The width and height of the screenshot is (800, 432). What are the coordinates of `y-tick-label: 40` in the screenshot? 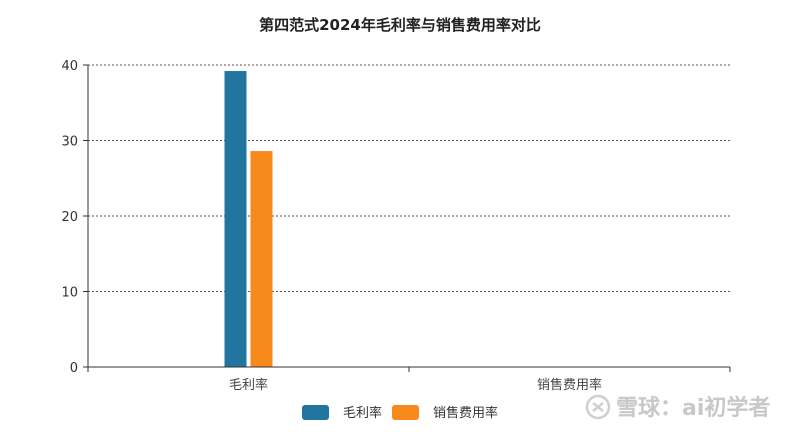 It's located at (69, 66).